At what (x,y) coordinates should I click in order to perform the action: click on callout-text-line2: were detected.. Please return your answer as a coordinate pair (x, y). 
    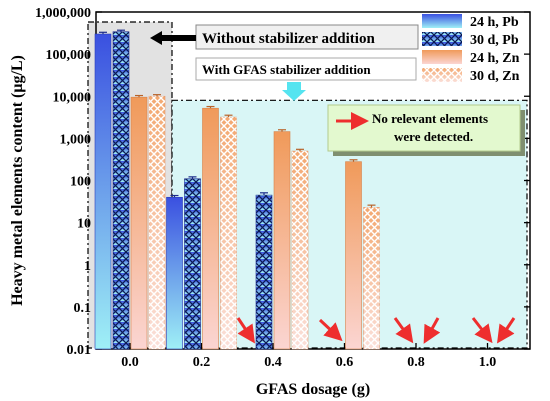
    Looking at the image, I should click on (433, 136).